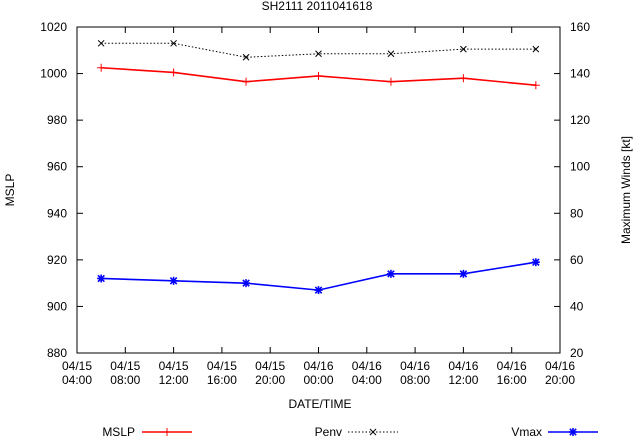  I want to click on y-tick-label: 960, so click(57, 167).